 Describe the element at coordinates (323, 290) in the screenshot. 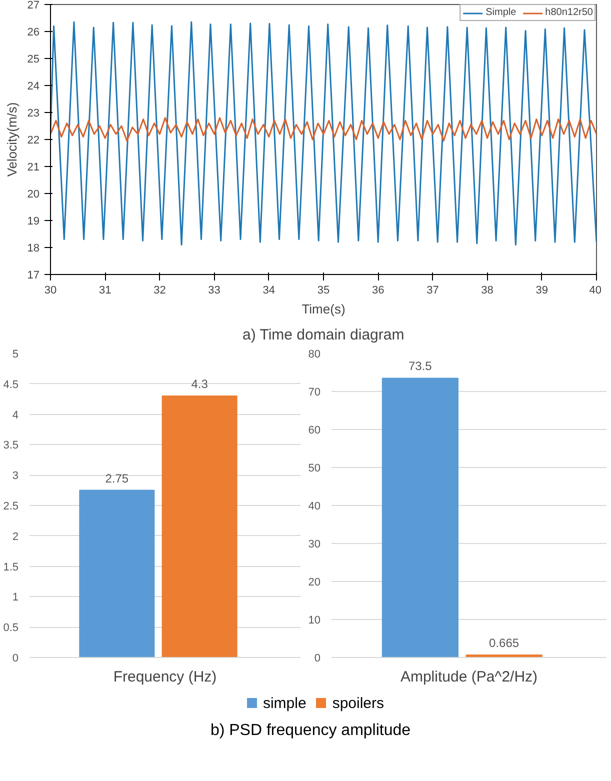

I see `x-tick-label: 35` at that location.